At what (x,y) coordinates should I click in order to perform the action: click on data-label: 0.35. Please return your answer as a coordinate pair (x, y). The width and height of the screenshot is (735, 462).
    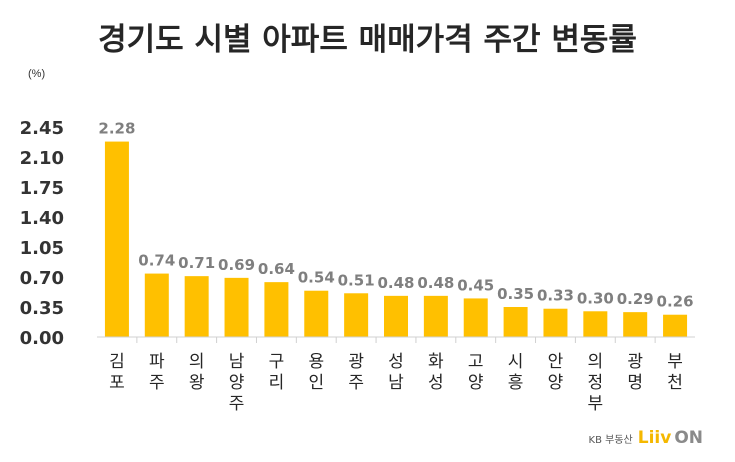
    Looking at the image, I should click on (515, 294).